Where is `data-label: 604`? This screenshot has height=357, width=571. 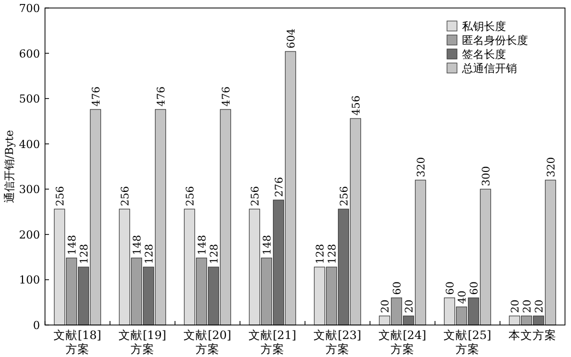 data-label: 604 is located at coordinates (292, 38).